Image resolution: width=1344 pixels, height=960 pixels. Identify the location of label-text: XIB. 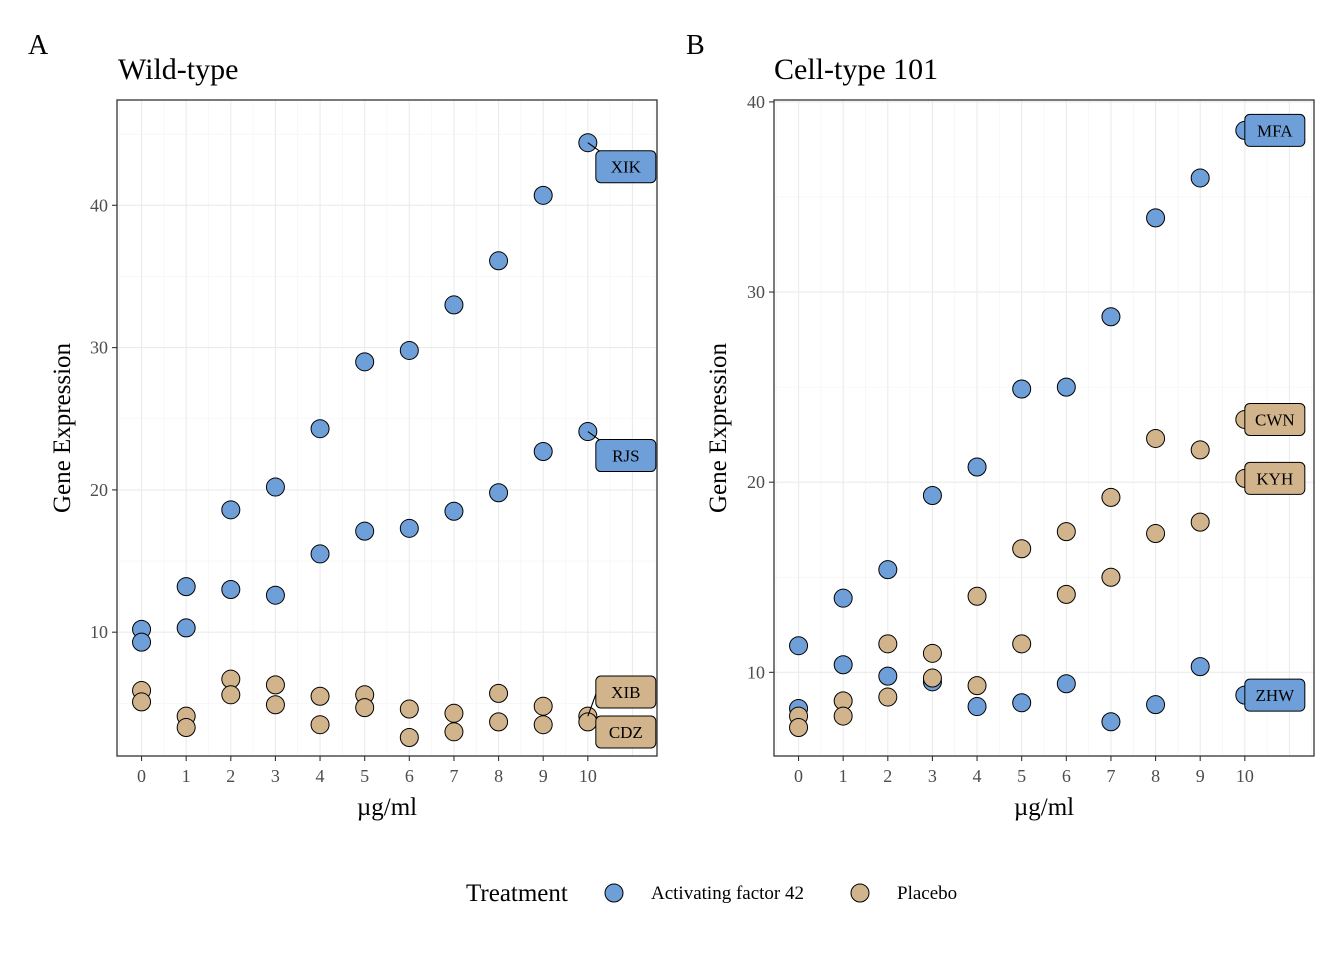
(625, 692).